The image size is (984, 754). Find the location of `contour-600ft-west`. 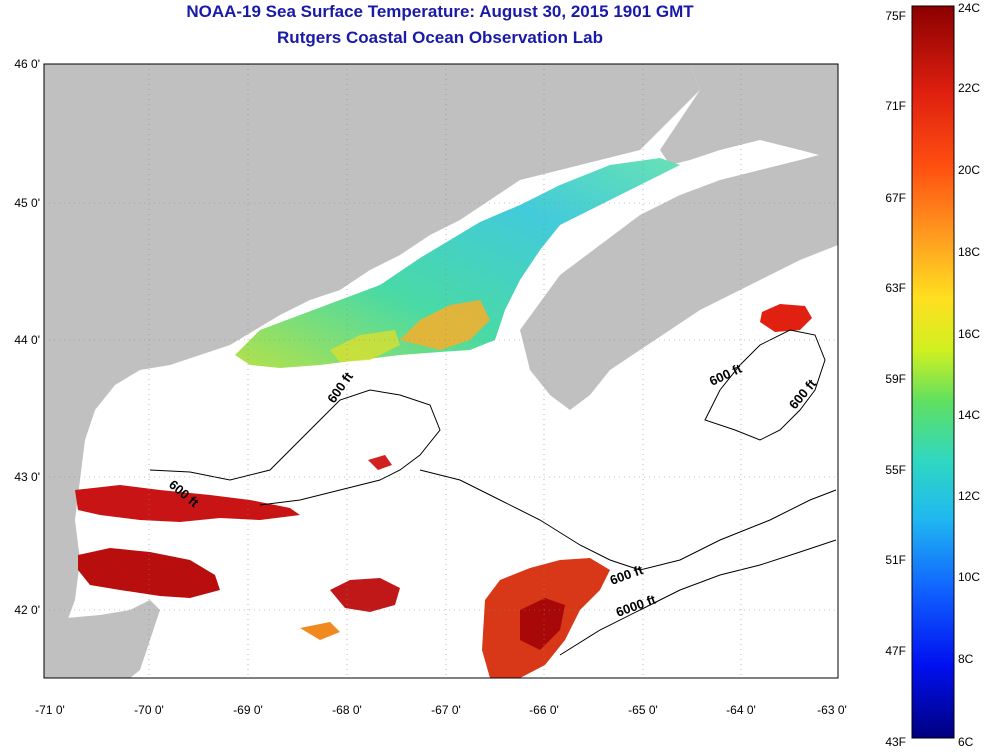

contour-600ft-west is located at coordinates (295, 447).